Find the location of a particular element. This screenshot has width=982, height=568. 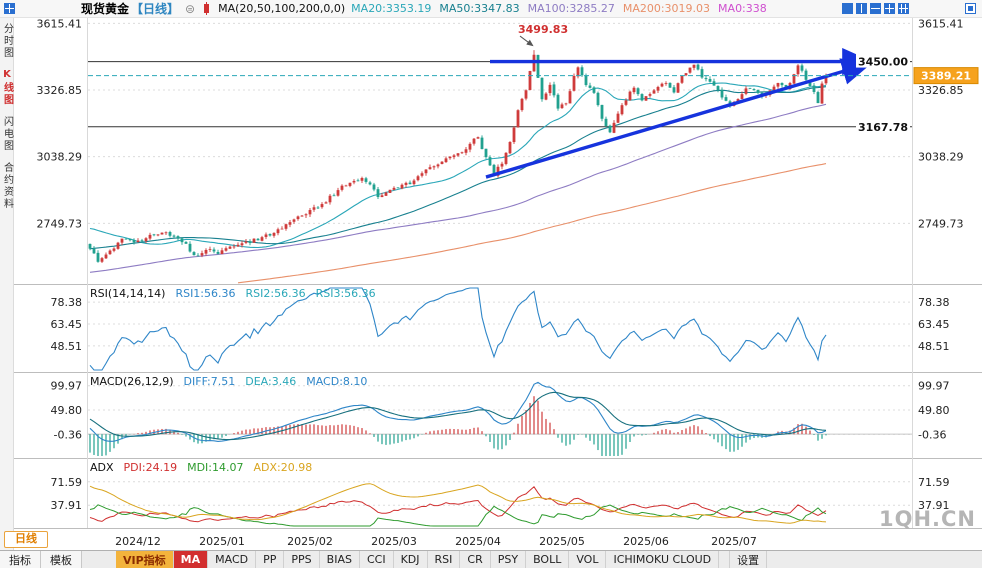

indicator-tab: VOL is located at coordinates (588, 559).